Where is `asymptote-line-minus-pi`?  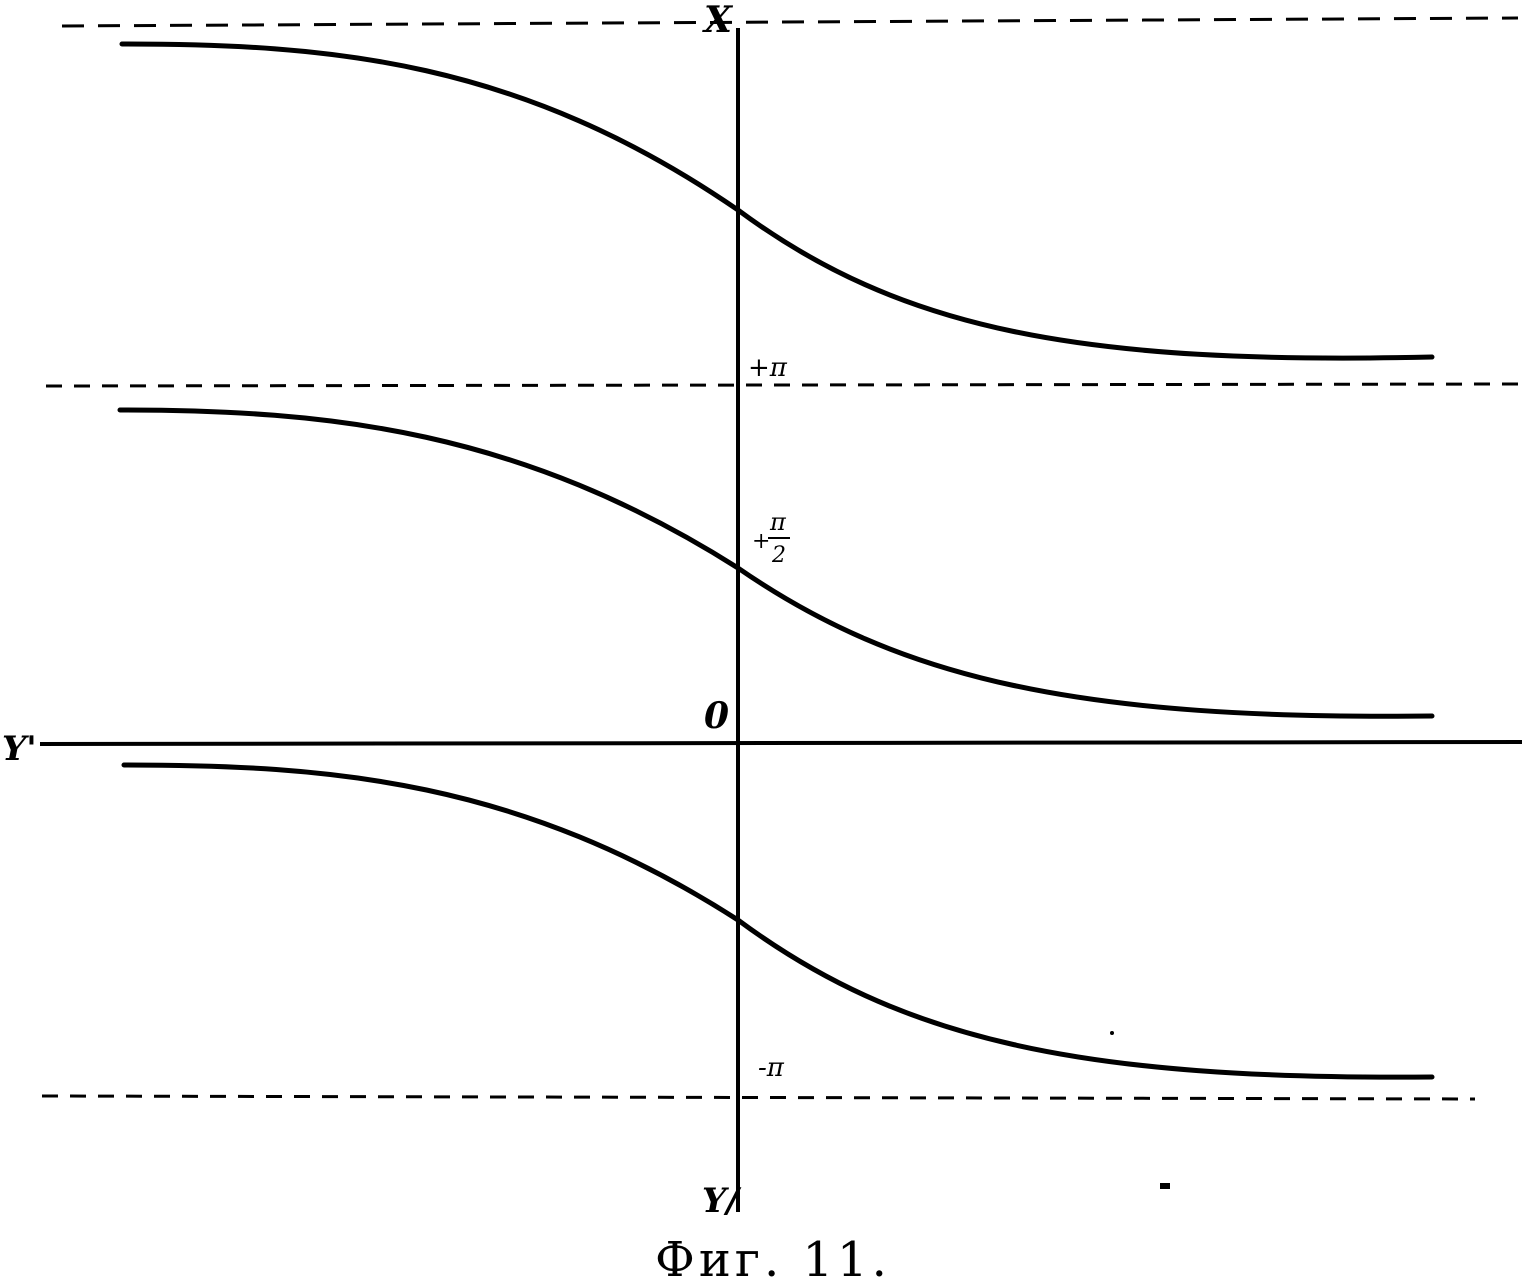
asymptote-line-minus-pi is located at coordinates (758, 1097).